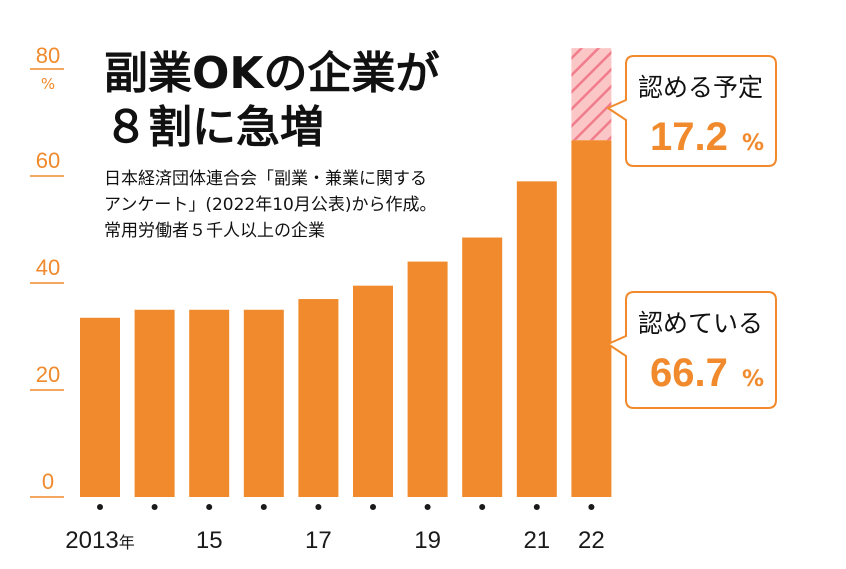  What do you see at coordinates (536, 540) in the screenshot?
I see `x-tick-label: 21` at bounding box center [536, 540].